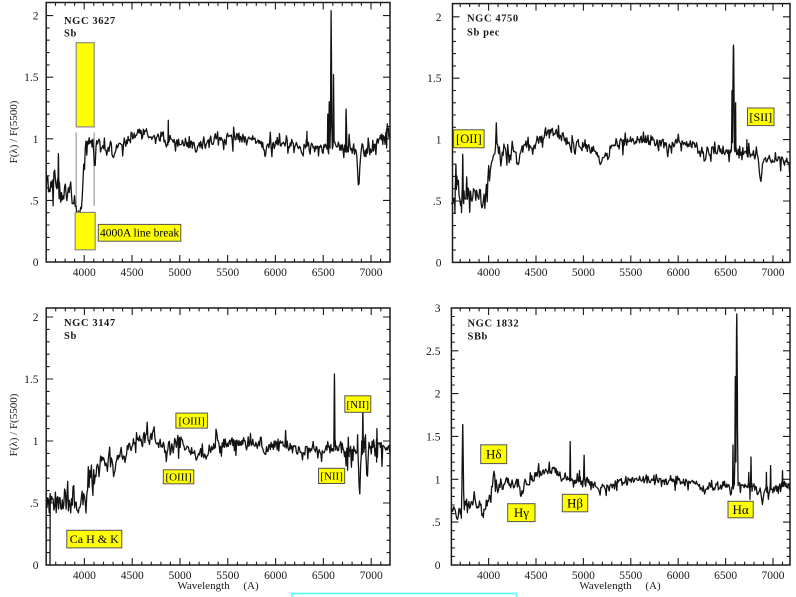 This screenshot has width=796, height=597. Describe the element at coordinates (469, 139) in the screenshot. I see `svg-text: [OII]` at that location.